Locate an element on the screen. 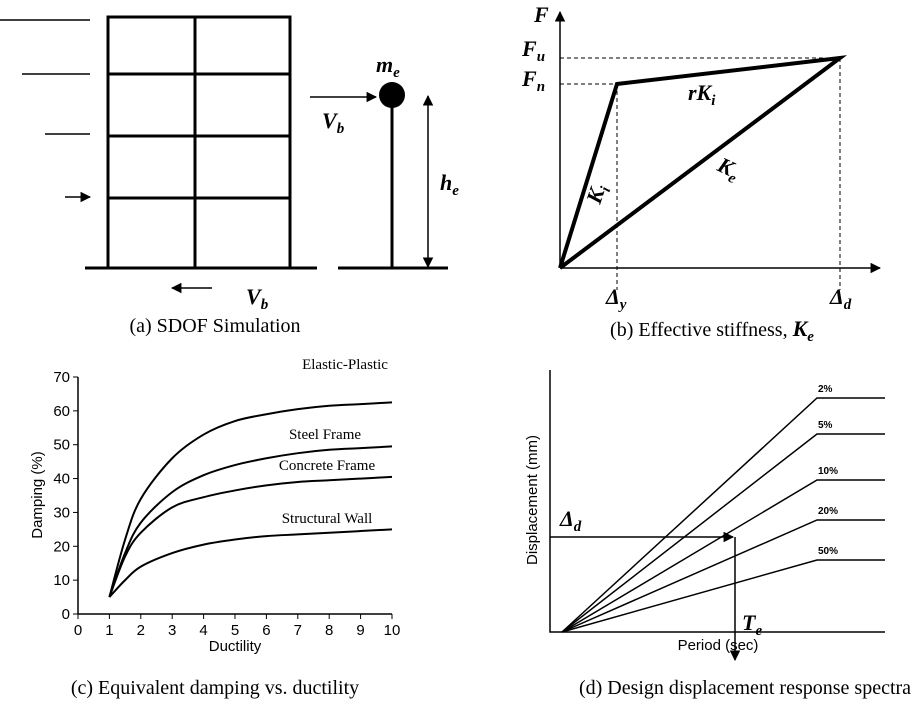  fu-label: Fu is located at coordinates (533, 50).